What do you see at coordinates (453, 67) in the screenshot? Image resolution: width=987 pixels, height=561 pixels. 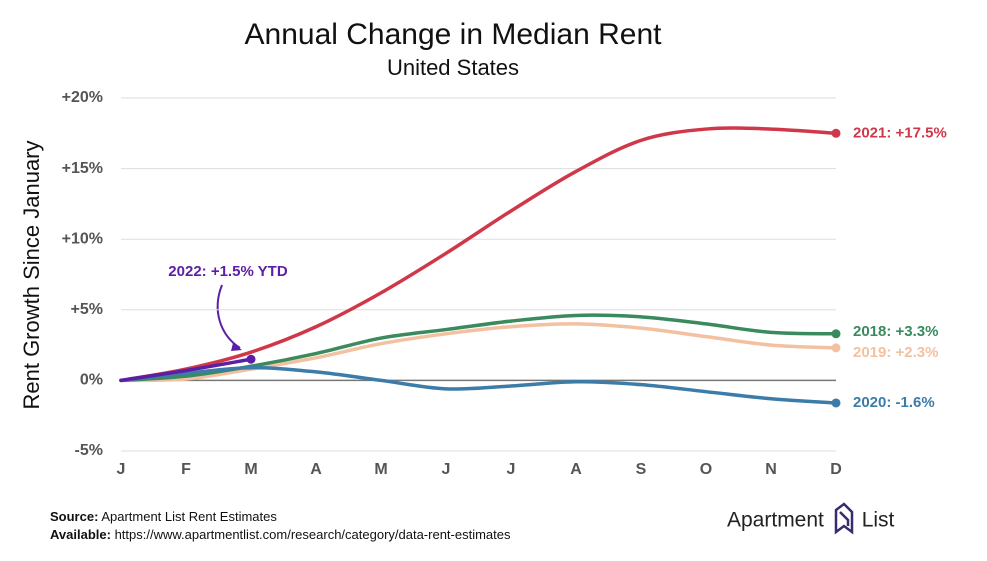 I see `chart-subtitle: United States` at bounding box center [453, 67].